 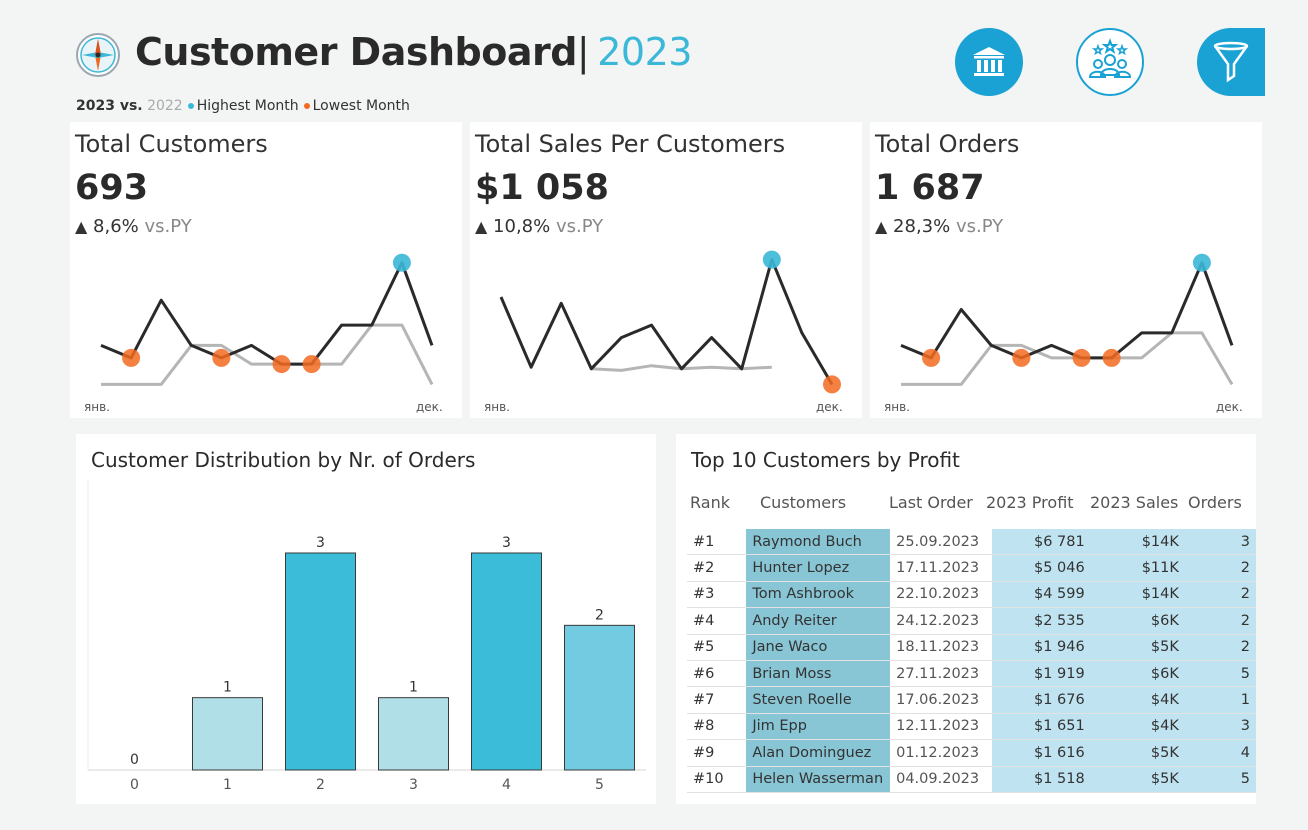 I want to click on bar-value-label: 3, so click(x=320, y=543).